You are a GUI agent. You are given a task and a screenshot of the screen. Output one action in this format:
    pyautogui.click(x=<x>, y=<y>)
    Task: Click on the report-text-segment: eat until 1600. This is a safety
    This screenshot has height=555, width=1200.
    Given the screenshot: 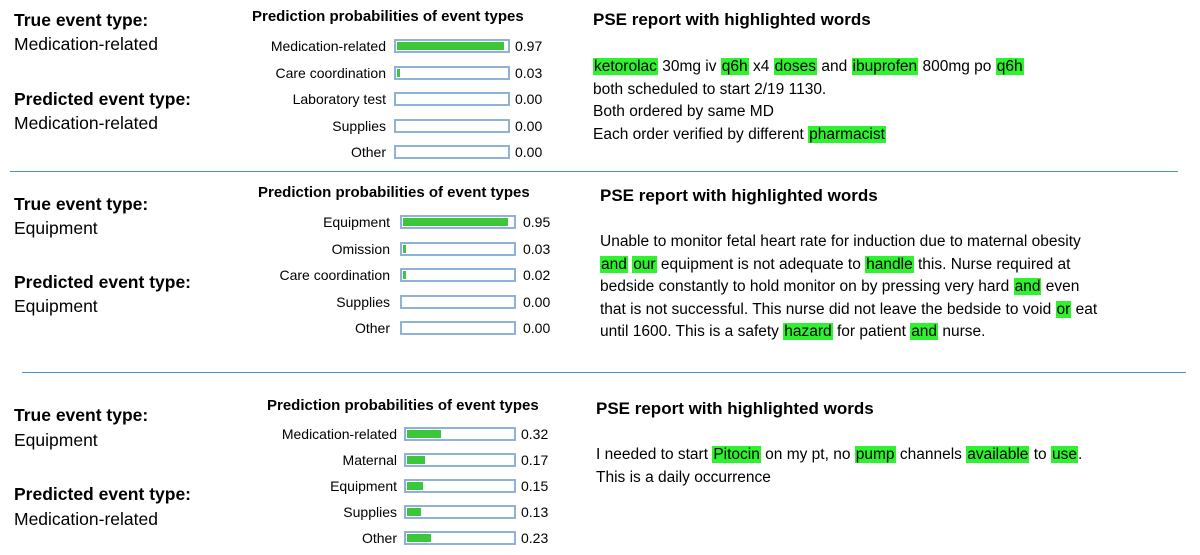 What is the action you would take?
    pyautogui.click(x=849, y=320)
    